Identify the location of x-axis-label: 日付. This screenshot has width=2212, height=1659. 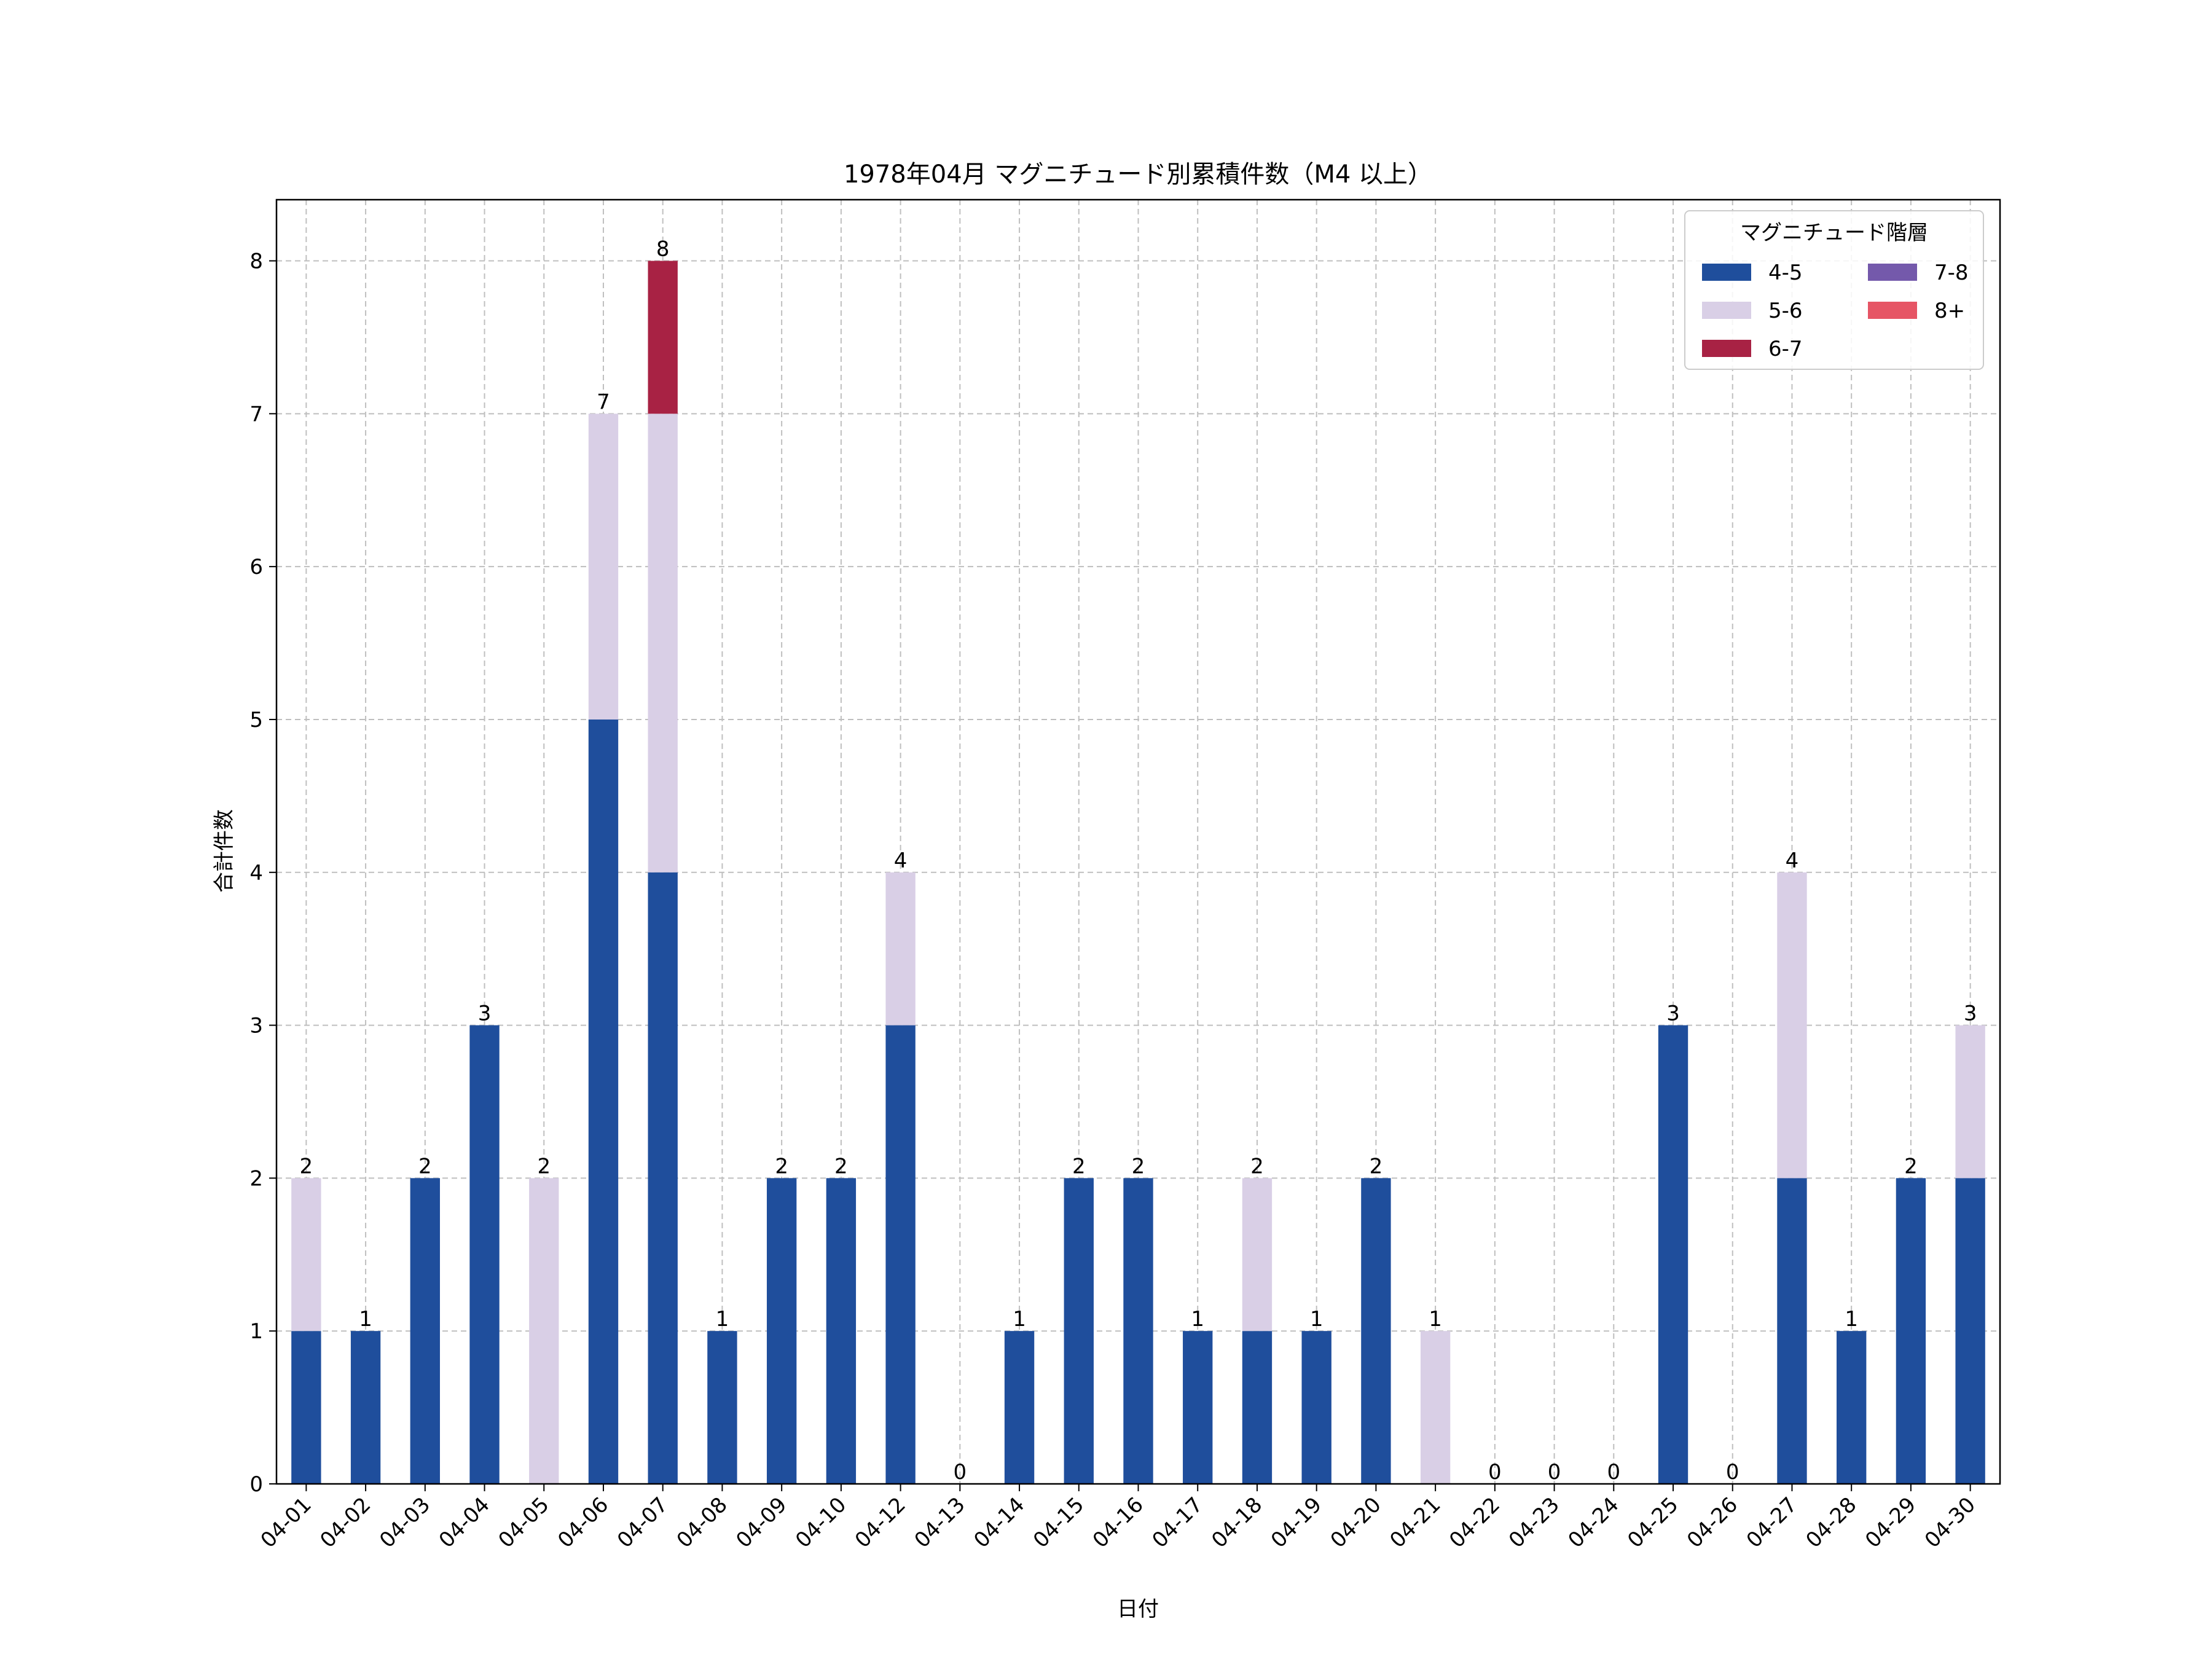
(1138, 1609).